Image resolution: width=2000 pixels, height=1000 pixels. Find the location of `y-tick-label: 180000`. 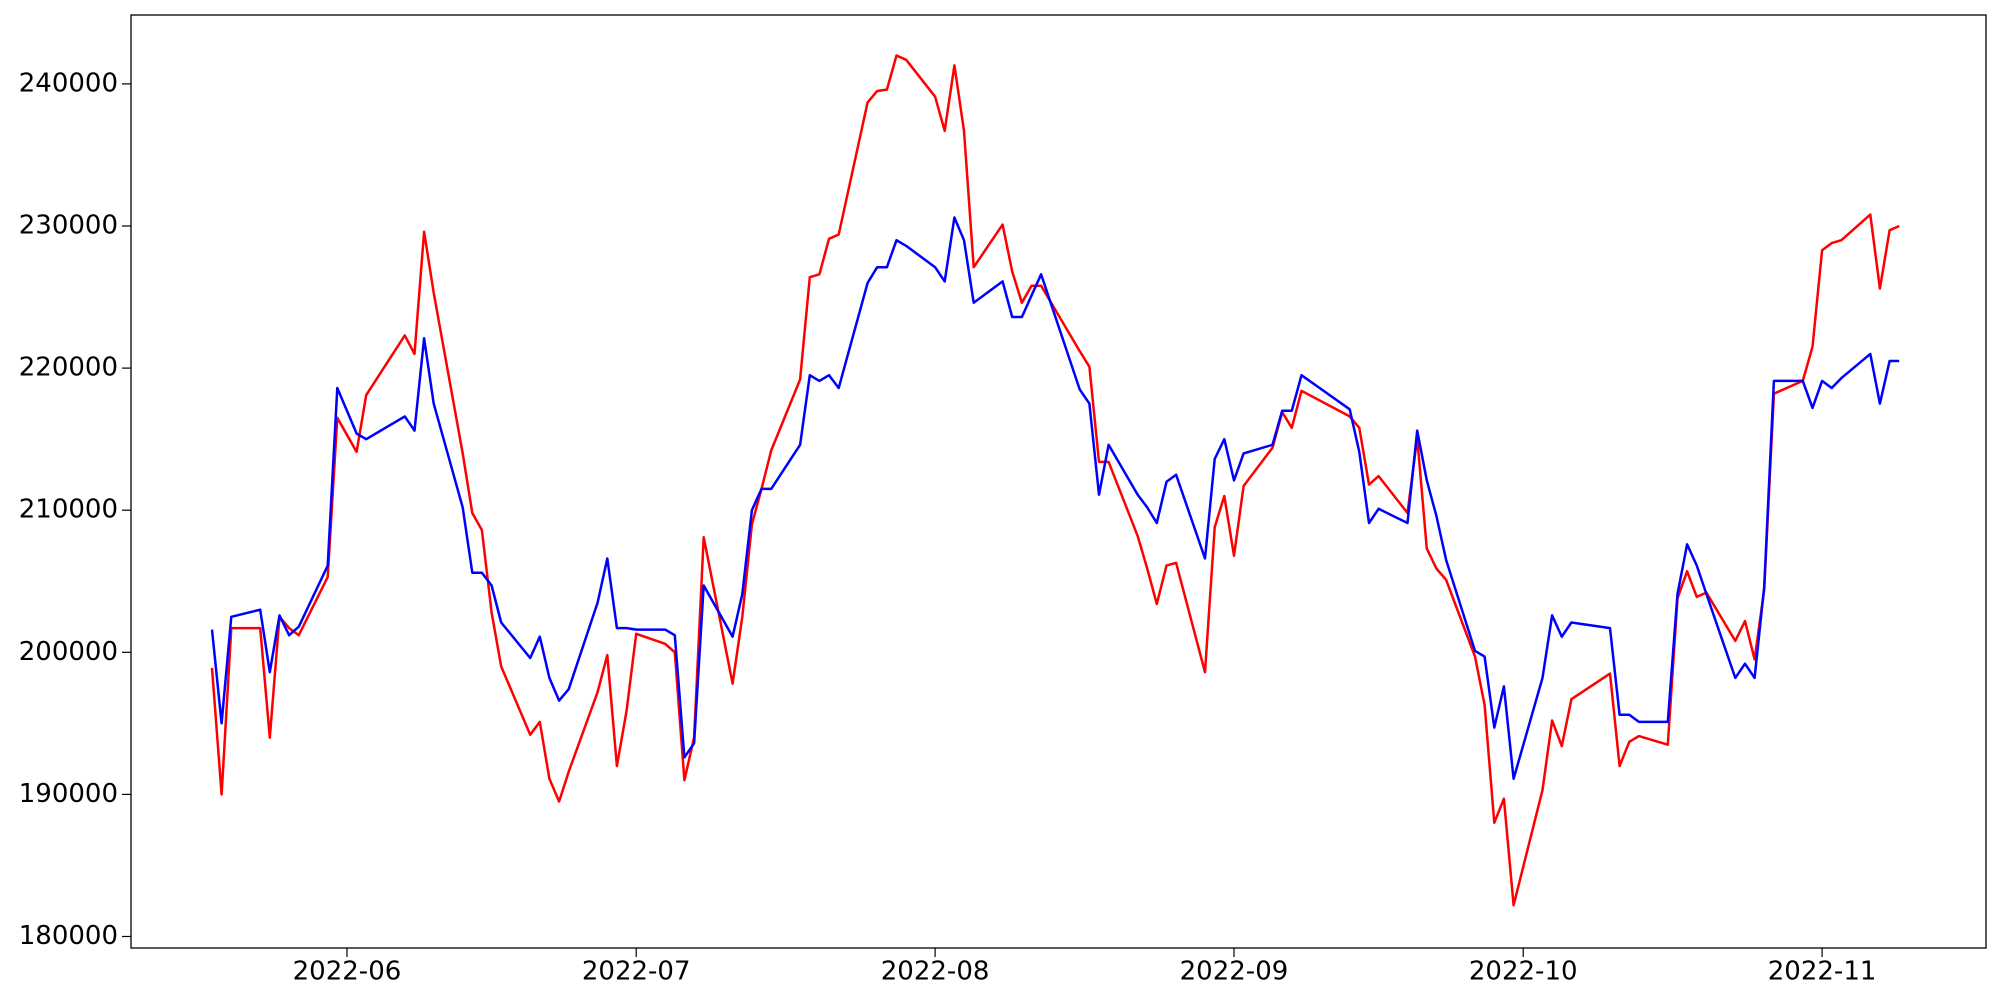

y-tick-label: 180000 is located at coordinates (68, 936).